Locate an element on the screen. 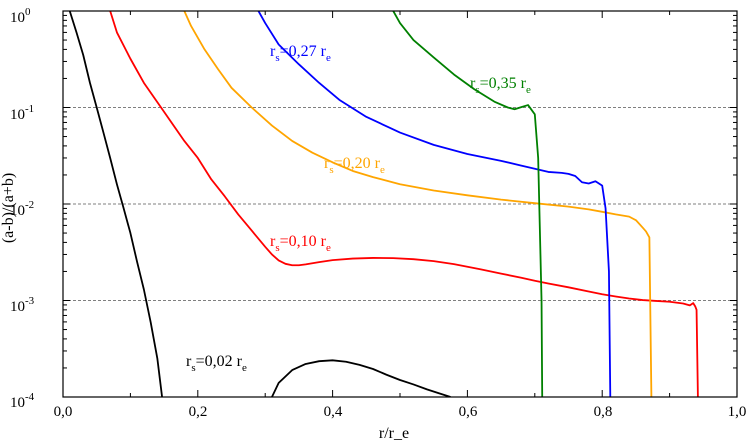 This screenshot has width=747, height=447. x-tick-label: 0,4 is located at coordinates (333, 412).